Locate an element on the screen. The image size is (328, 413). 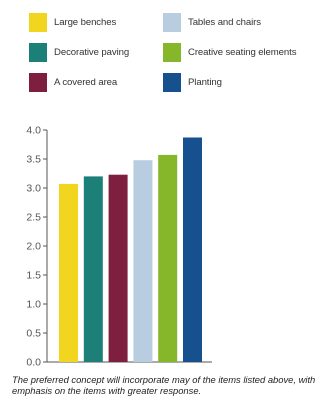
legend-item-covered-area: A covered area is located at coordinates (73, 82).